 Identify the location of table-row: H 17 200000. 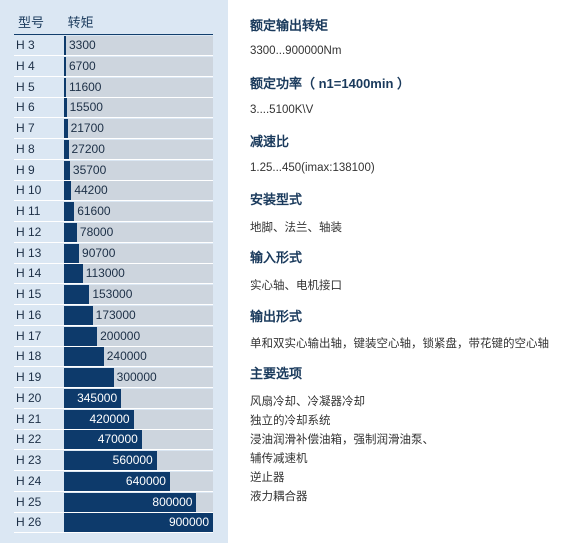
(113, 336).